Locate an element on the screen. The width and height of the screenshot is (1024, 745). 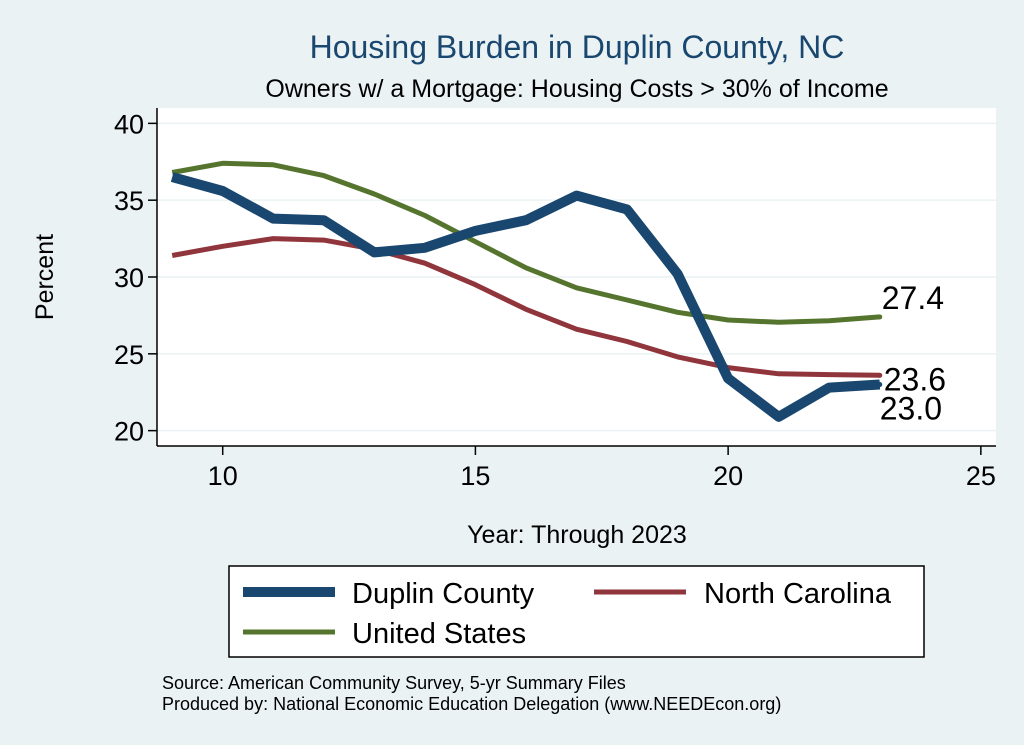
x-tick-label: 10 is located at coordinates (223, 476).